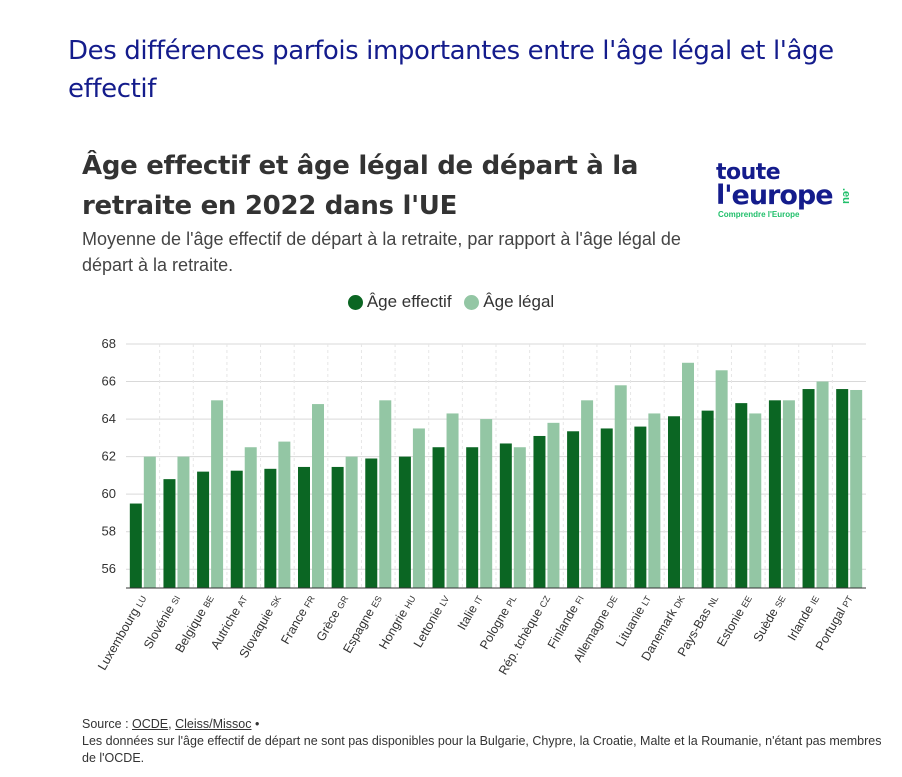 The width and height of the screenshot is (902, 777). I want to click on source-prefix: Source :, so click(107, 724).